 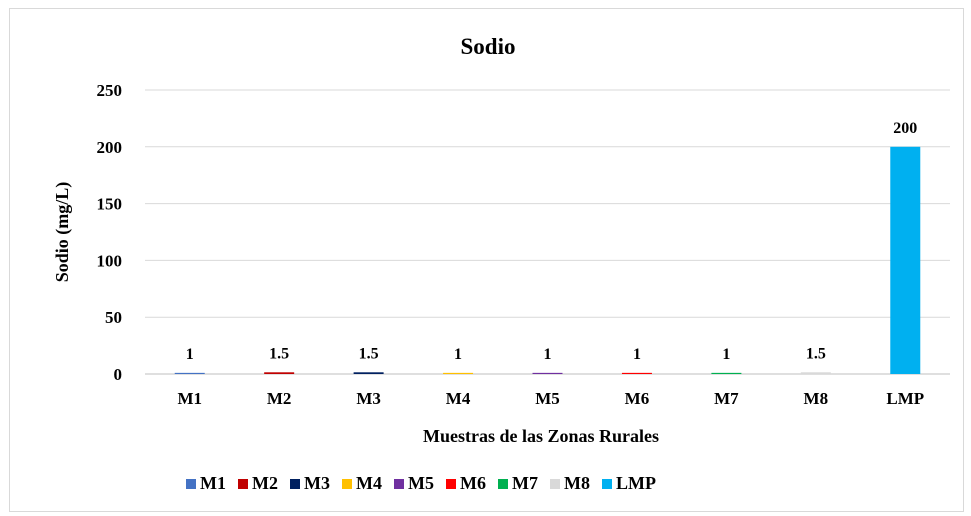 What do you see at coordinates (189, 373) in the screenshot?
I see `bar-m1` at bounding box center [189, 373].